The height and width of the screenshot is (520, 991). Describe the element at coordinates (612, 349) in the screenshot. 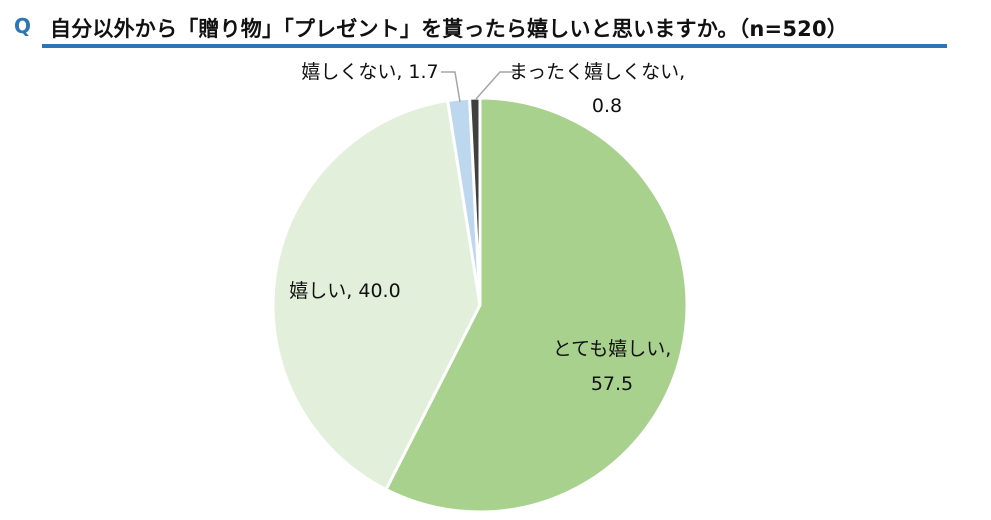

I see `slice-label-1-1: とても嬉しい,` at that location.